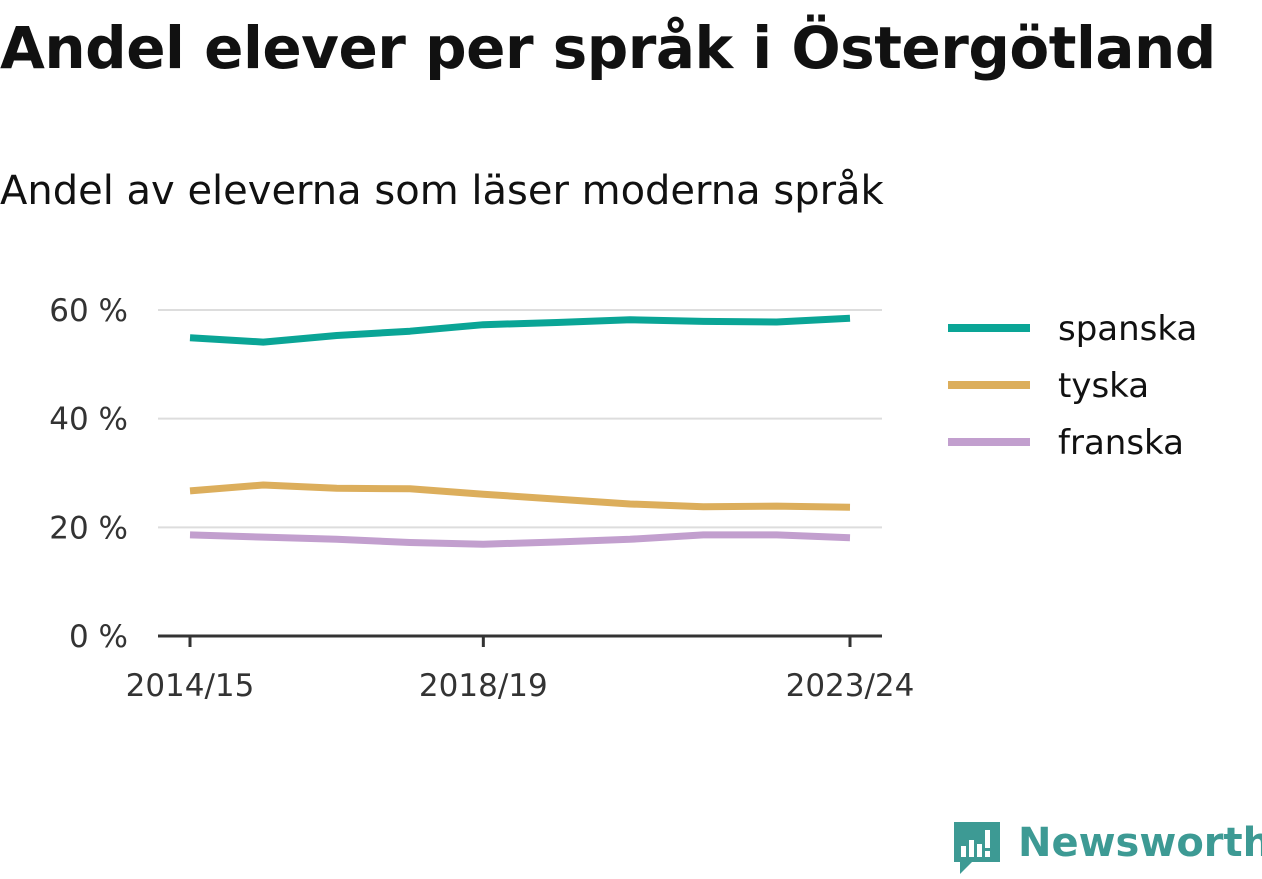 This screenshot has width=1262, height=879. Describe the element at coordinates (88, 528) in the screenshot. I see `y-tick-label: 20 %` at that location.